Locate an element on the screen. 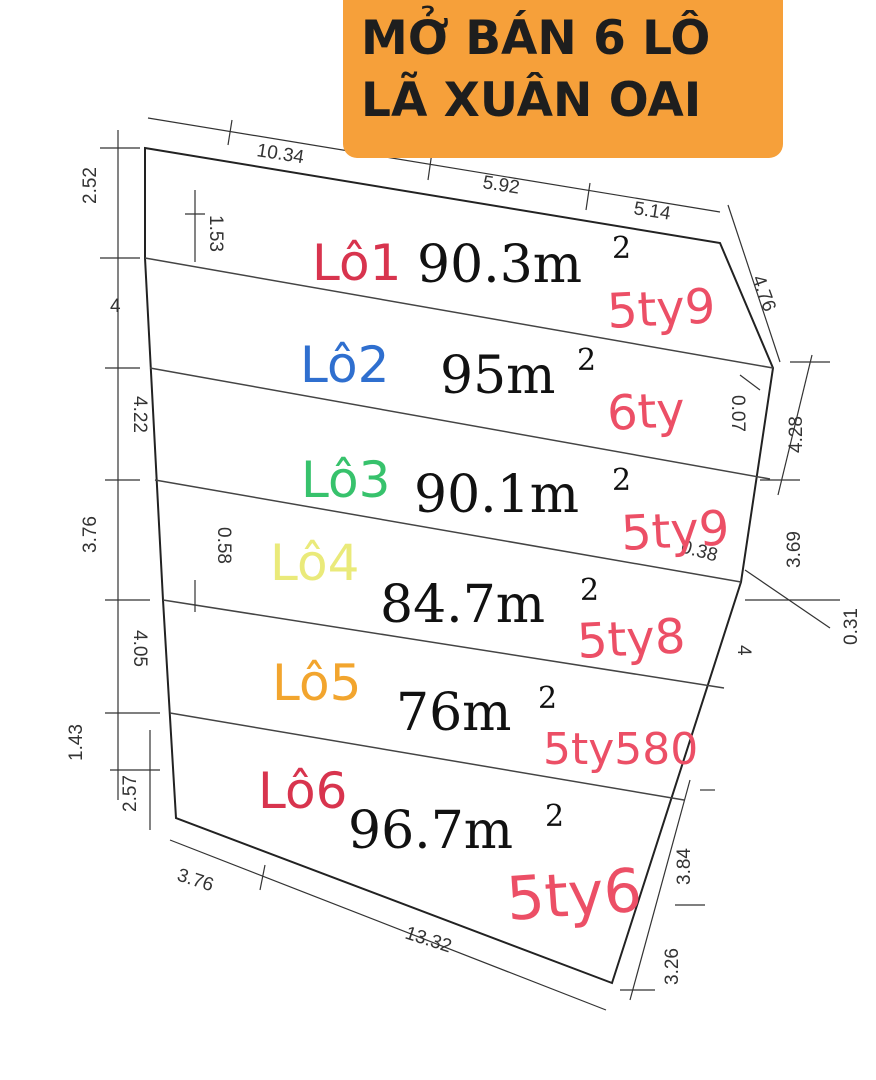 This screenshot has height=1080, width=876. dim-left-e: 3.76 is located at coordinates (90, 534).